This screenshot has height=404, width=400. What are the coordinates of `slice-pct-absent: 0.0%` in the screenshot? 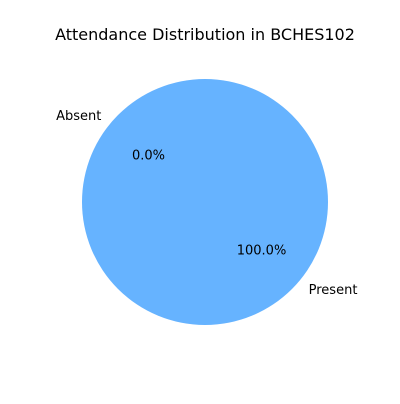 It's located at (148, 156).